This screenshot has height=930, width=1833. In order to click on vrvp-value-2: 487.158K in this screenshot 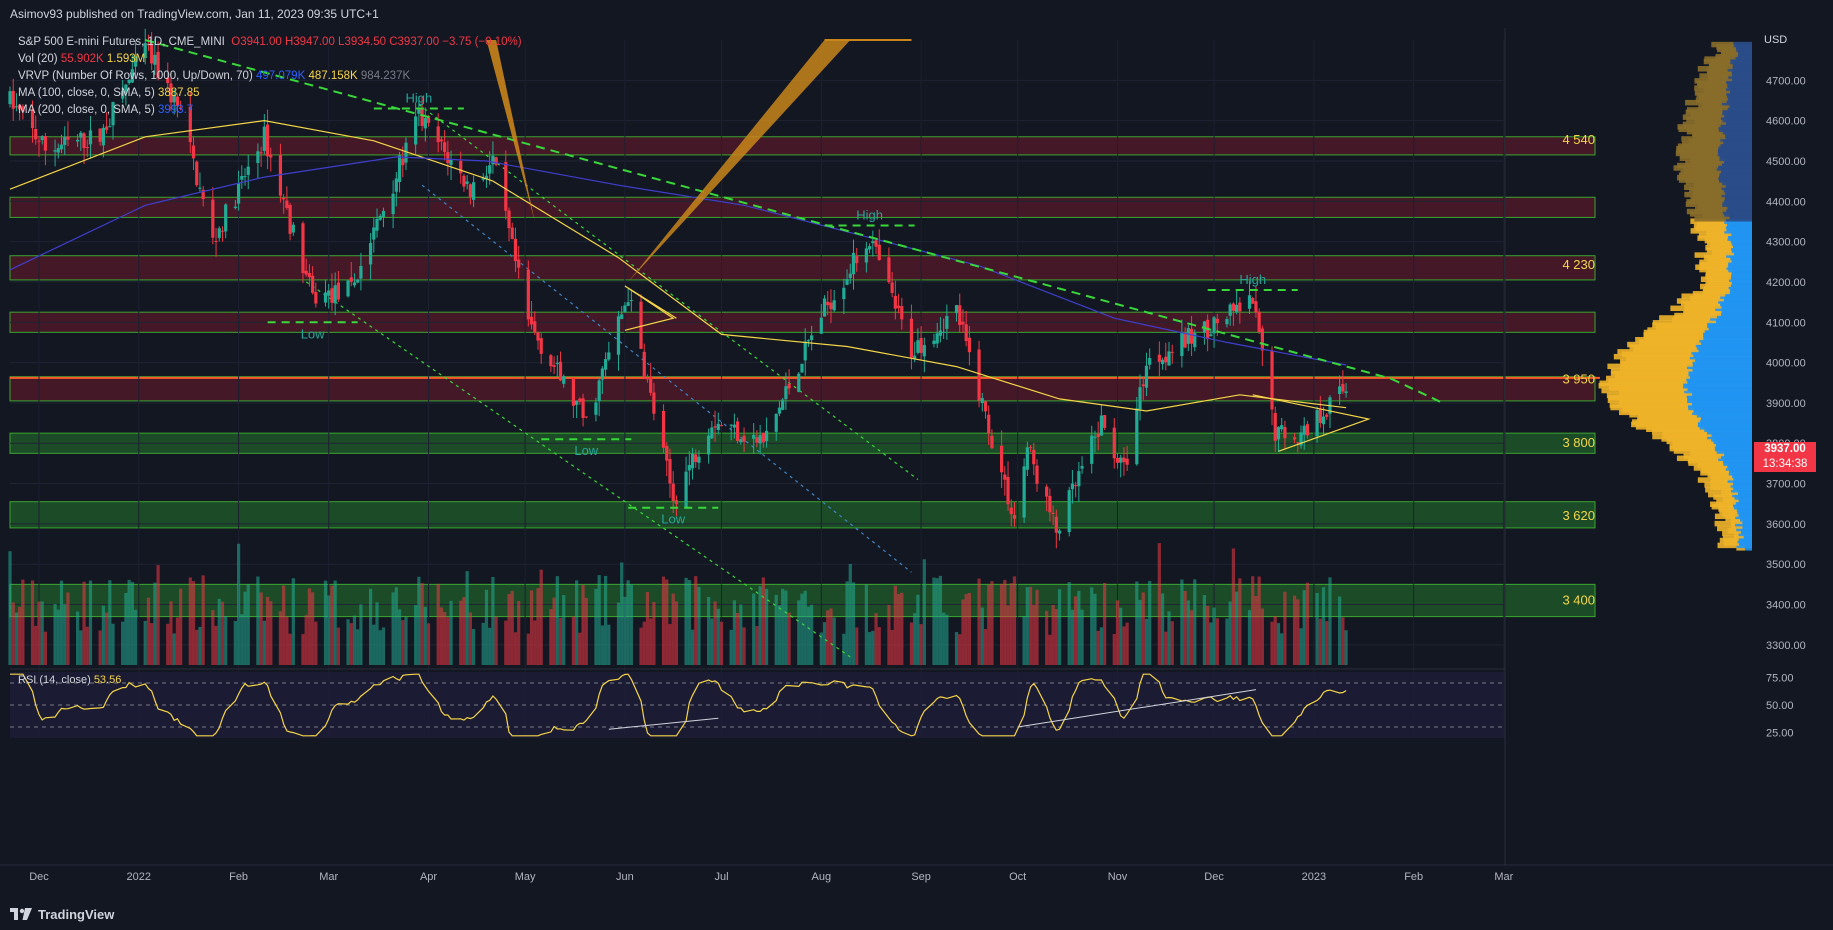, I will do `click(333, 76)`.